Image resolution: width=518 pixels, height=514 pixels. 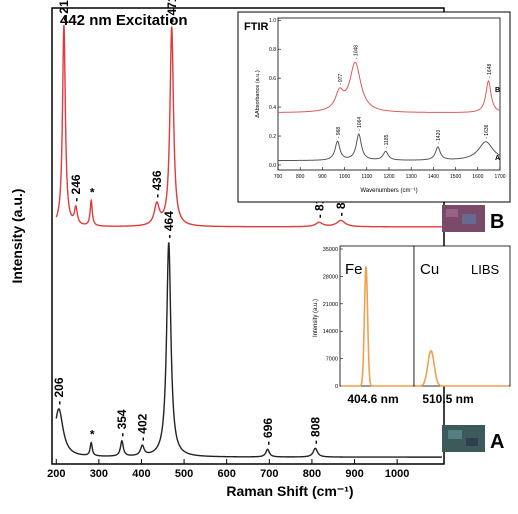 What do you see at coordinates (499, 177) in the screenshot?
I see `ftir-x-tick-label: 1700` at bounding box center [499, 177].